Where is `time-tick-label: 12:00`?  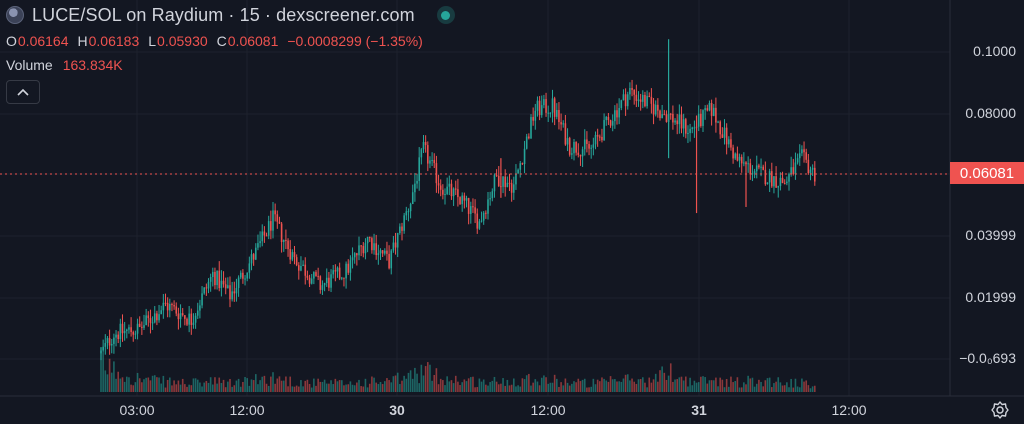
time-tick-label: 12:00 is located at coordinates (849, 410).